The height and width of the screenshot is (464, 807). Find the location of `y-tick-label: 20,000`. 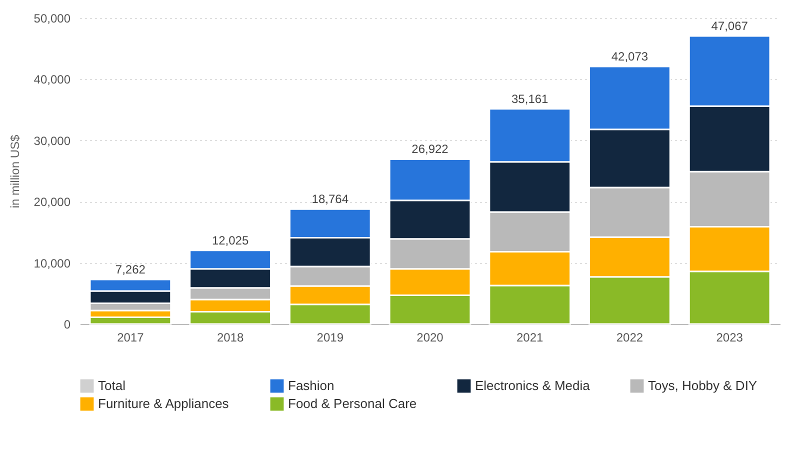

y-tick-label: 20,000 is located at coordinates (52, 202).